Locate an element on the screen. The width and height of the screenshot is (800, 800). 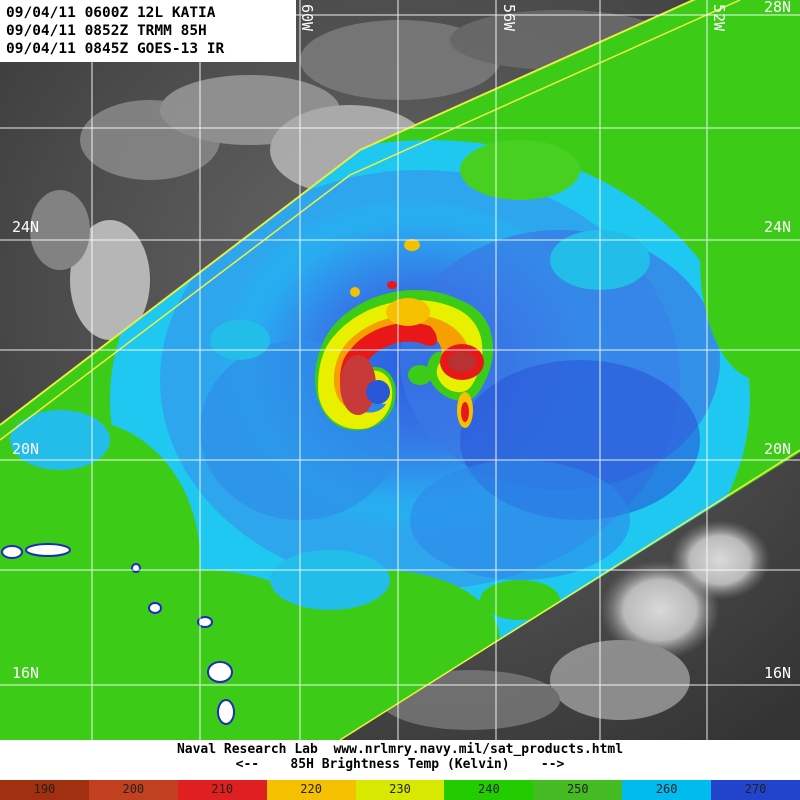
color-scale-tick-label: 220 is located at coordinates (311, 789).